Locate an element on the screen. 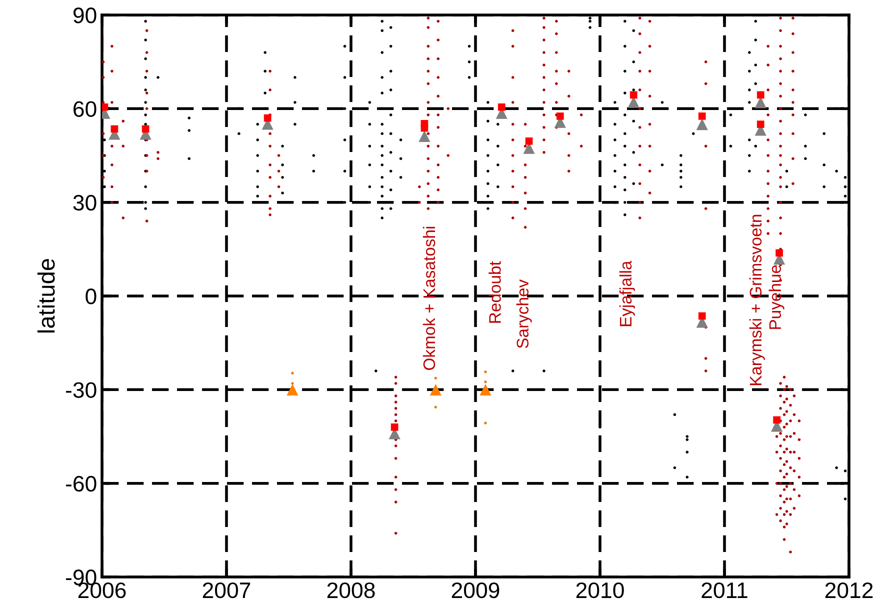 This screenshot has width=881, height=615. y-tick-label: 90 is located at coordinates (84, 16).